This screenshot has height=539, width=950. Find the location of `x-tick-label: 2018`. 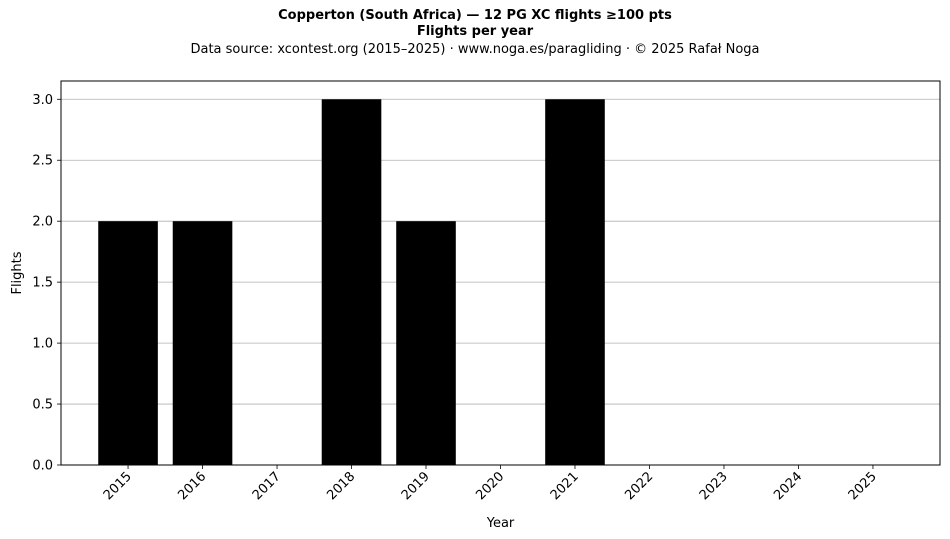

x-tick-label: 2018 is located at coordinates (341, 486).